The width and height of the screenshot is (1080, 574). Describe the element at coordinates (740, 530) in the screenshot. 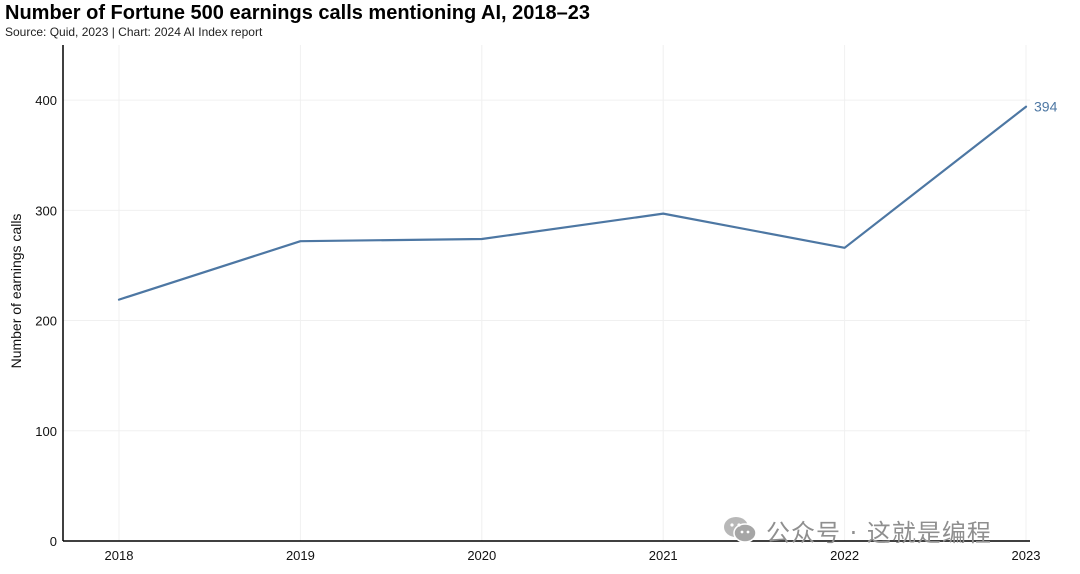

I see `wechat-icon` at that location.